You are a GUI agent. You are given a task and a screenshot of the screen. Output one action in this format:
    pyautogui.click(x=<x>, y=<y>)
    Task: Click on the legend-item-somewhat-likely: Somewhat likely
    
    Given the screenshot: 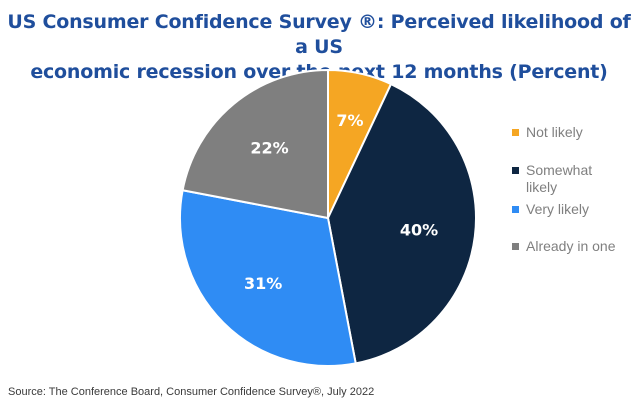 What is the action you would take?
    pyautogui.click(x=564, y=179)
    